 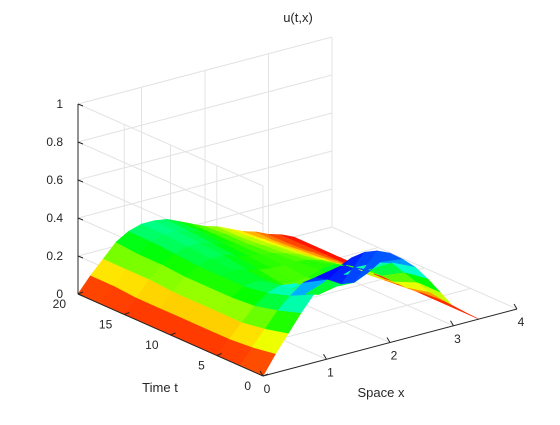 I want to click on y-tick-label: 10, so click(x=152, y=345).